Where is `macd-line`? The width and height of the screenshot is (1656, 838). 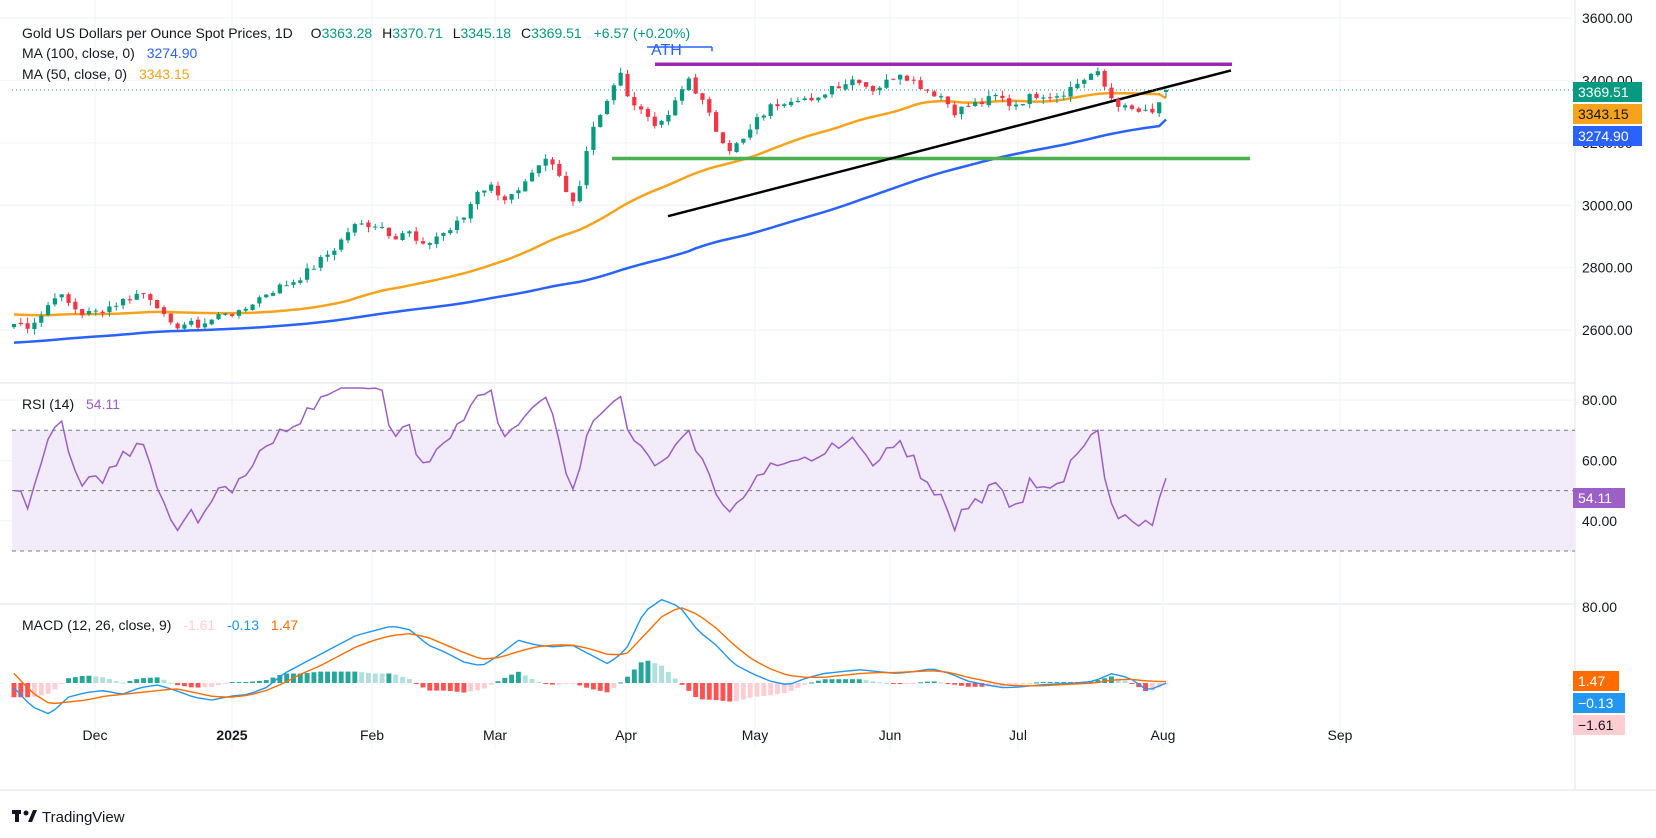 macd-line is located at coordinates (590, 656).